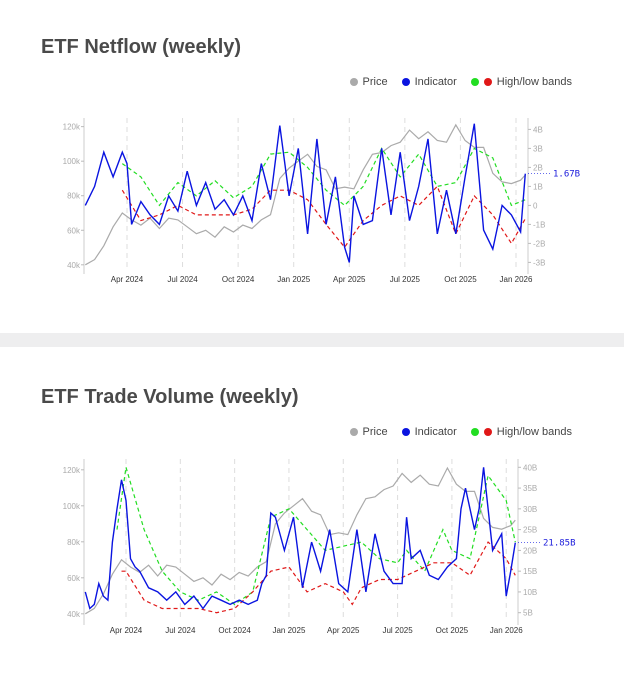  Describe the element at coordinates (538, 148) in the screenshot. I see `right-tick-label: 3B` at that location.